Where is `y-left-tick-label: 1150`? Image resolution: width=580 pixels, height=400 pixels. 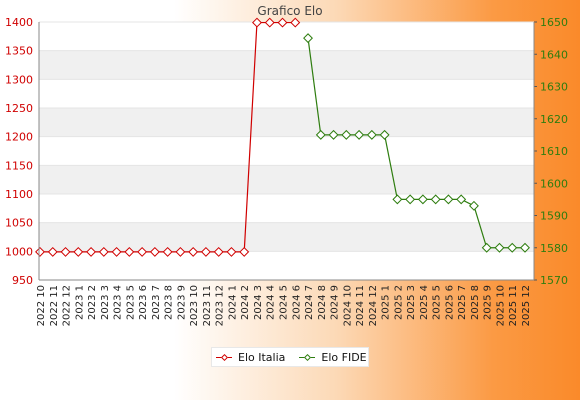 y-left-tick-label: 1150 is located at coordinates (19, 165).